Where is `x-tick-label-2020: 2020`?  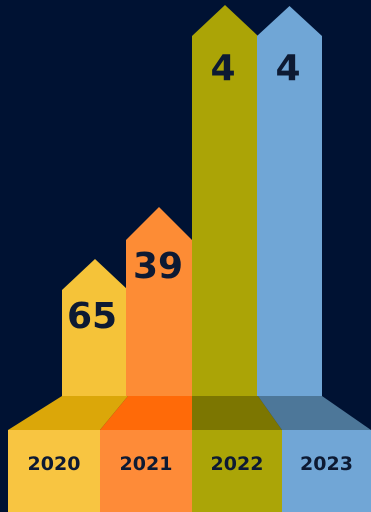 x-tick-label-2020: 2020 is located at coordinates (54, 464).